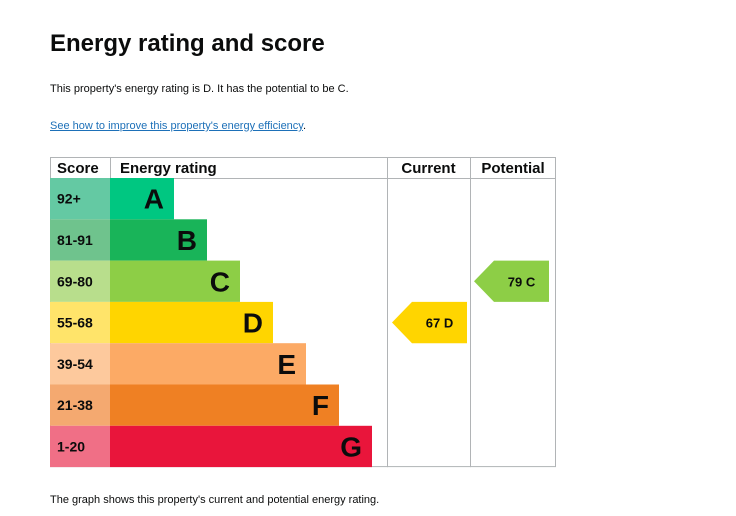  What do you see at coordinates (75, 323) in the screenshot?
I see `score-range-d: 55-68` at bounding box center [75, 323].